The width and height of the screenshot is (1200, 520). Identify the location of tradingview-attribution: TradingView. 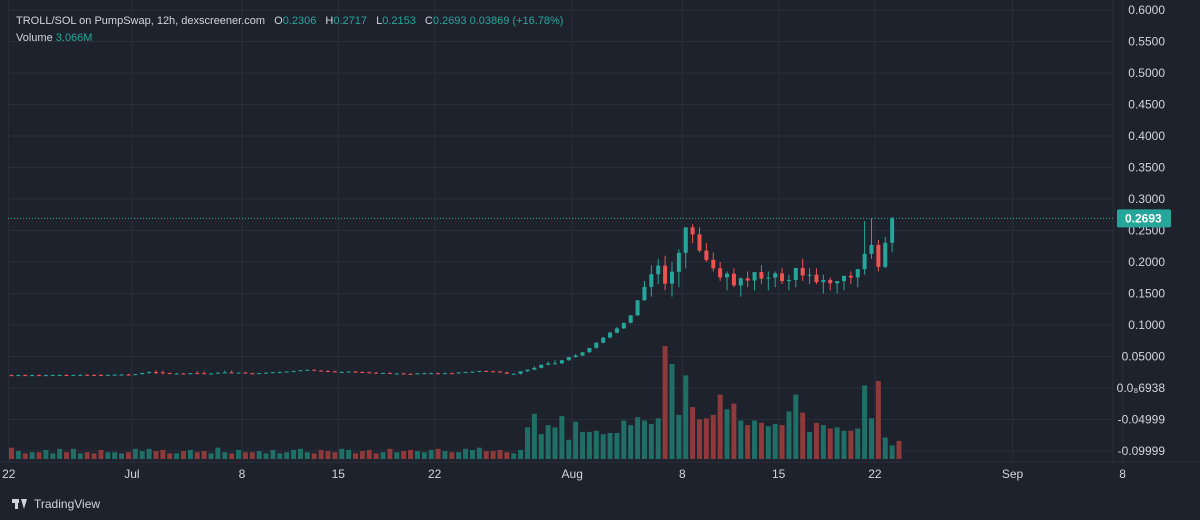
(56, 504).